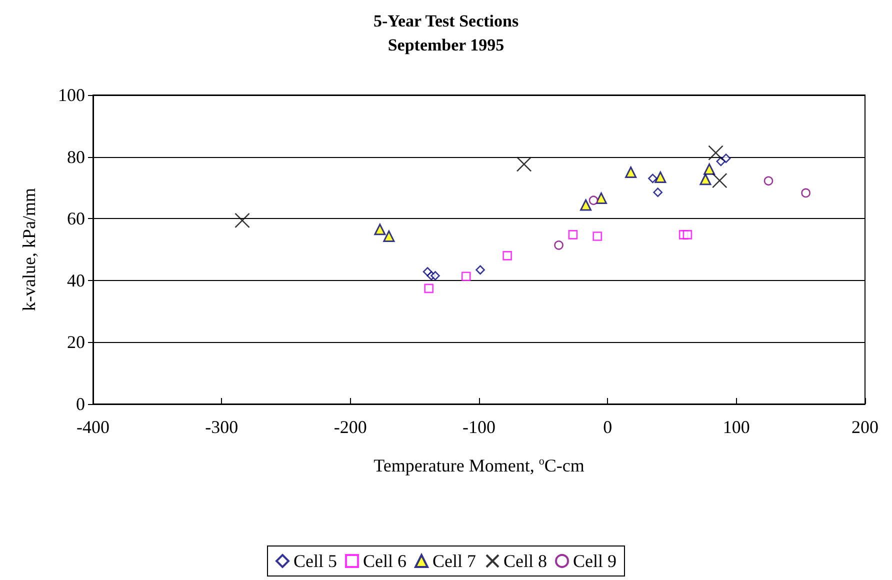  Describe the element at coordinates (525, 561) in the screenshot. I see `legend-label: Cell 8` at that location.